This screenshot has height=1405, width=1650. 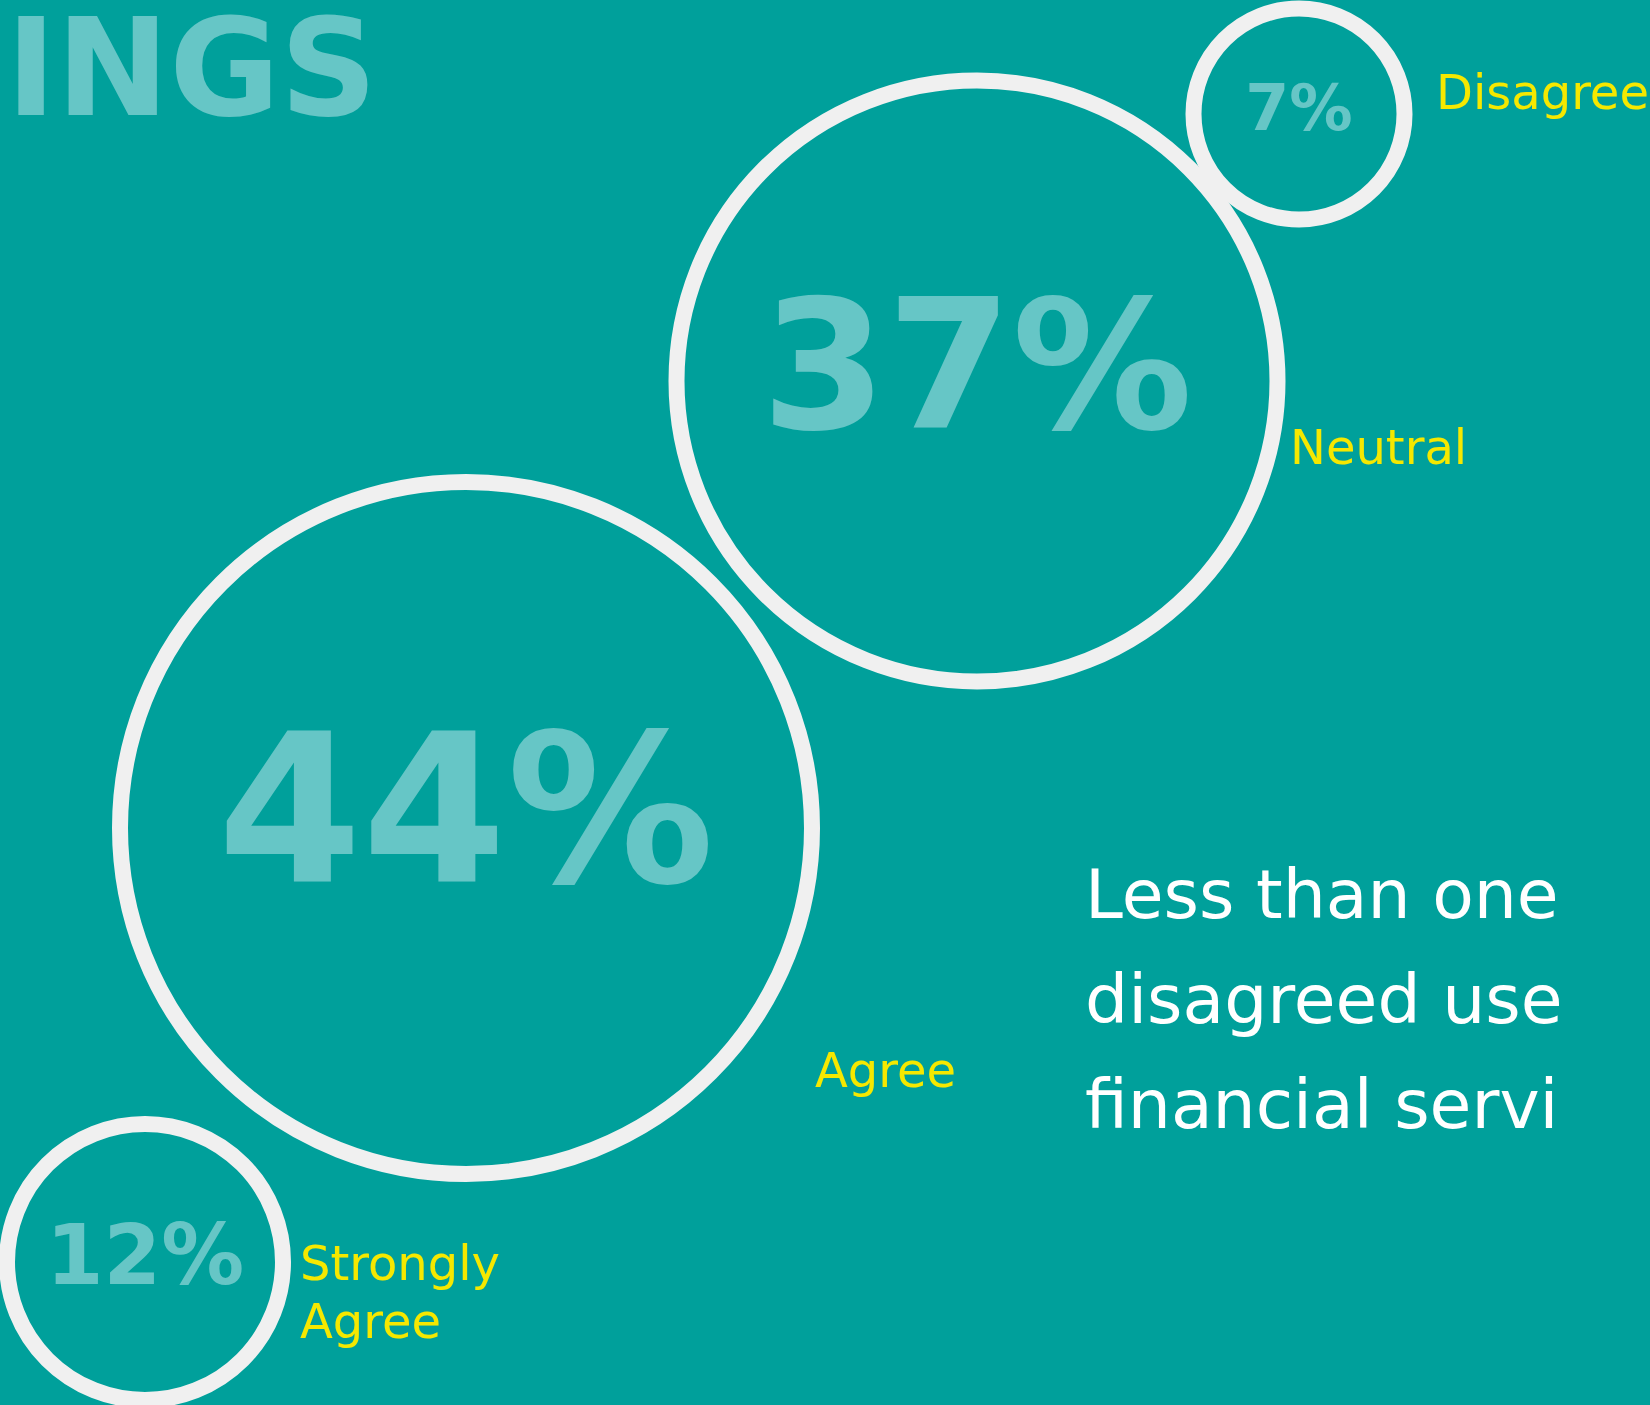 What do you see at coordinates (466, 809) in the screenshot?
I see `data-label: 44%` at bounding box center [466, 809].